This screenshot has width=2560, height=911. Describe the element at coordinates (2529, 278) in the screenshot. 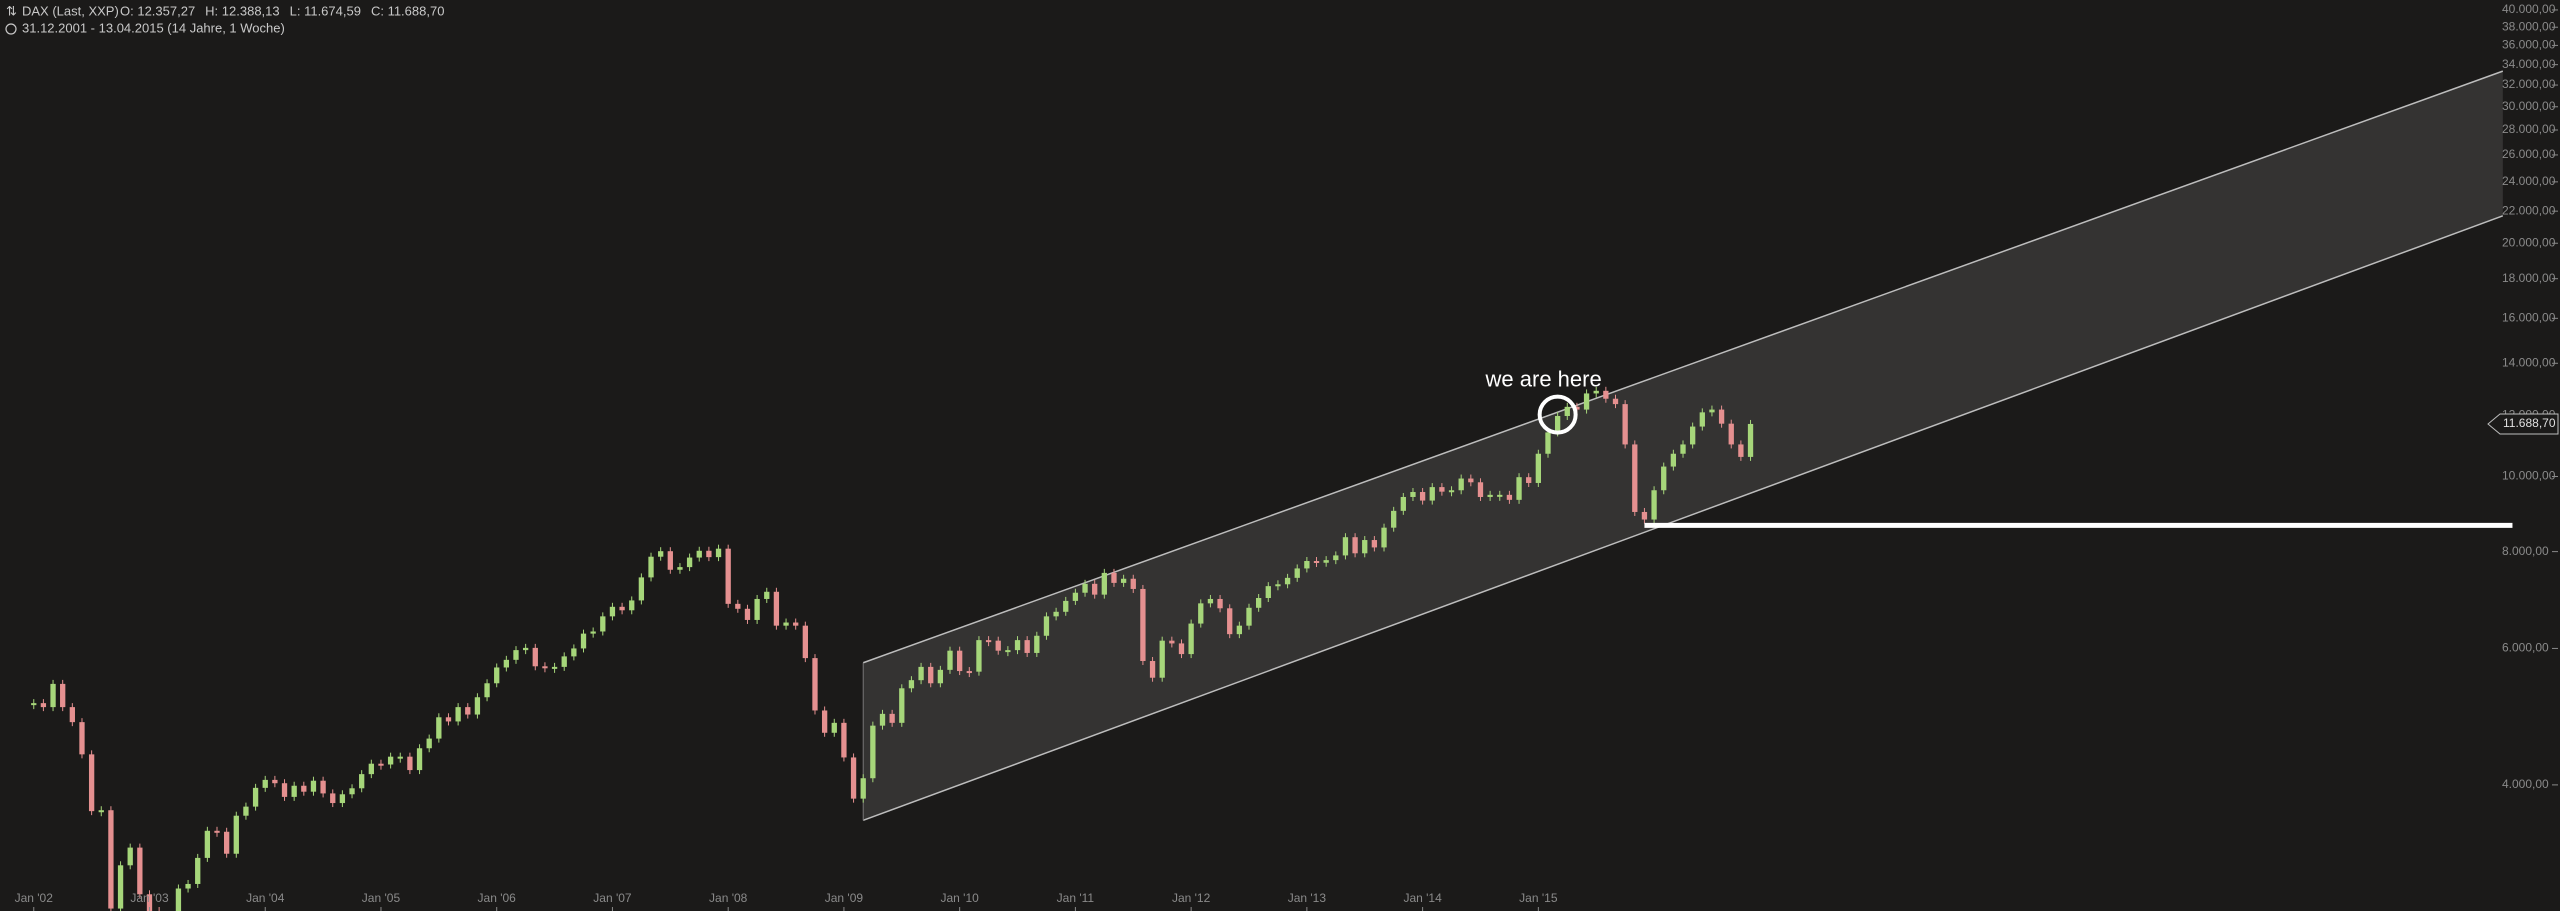

I see `y-tick-label: 18.000,00` at that location.